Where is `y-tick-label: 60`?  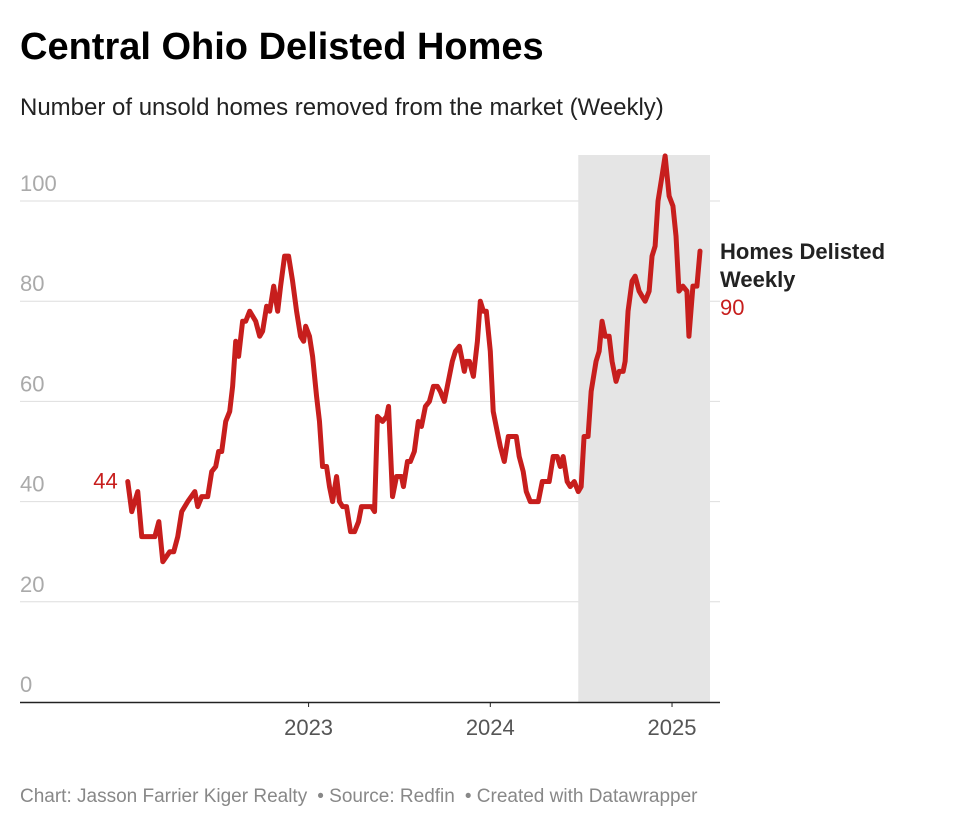 y-tick-label: 60 is located at coordinates (32, 383).